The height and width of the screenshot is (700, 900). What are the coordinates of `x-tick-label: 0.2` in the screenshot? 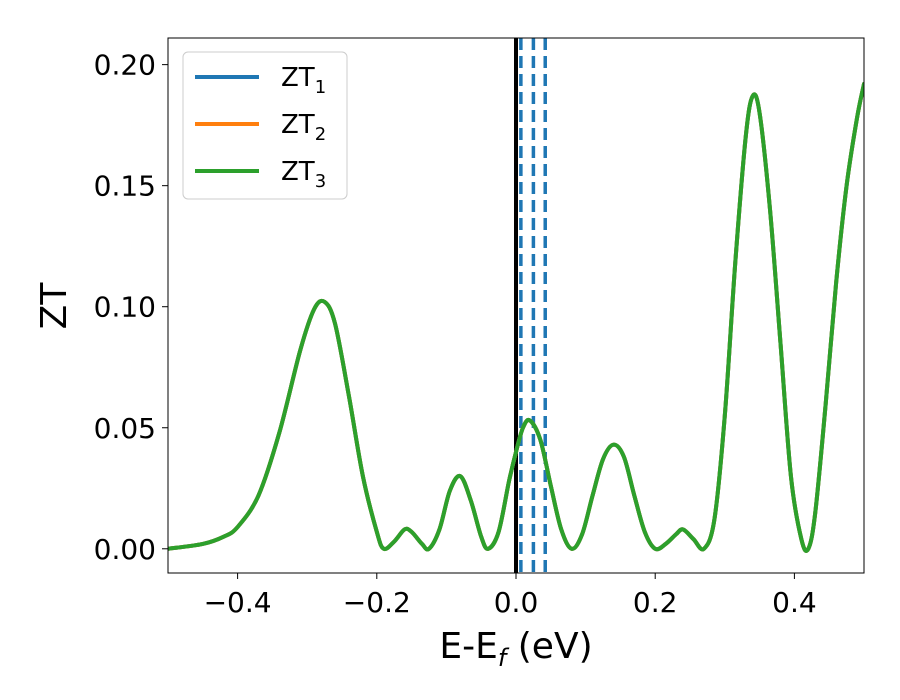 It's located at (655, 602).